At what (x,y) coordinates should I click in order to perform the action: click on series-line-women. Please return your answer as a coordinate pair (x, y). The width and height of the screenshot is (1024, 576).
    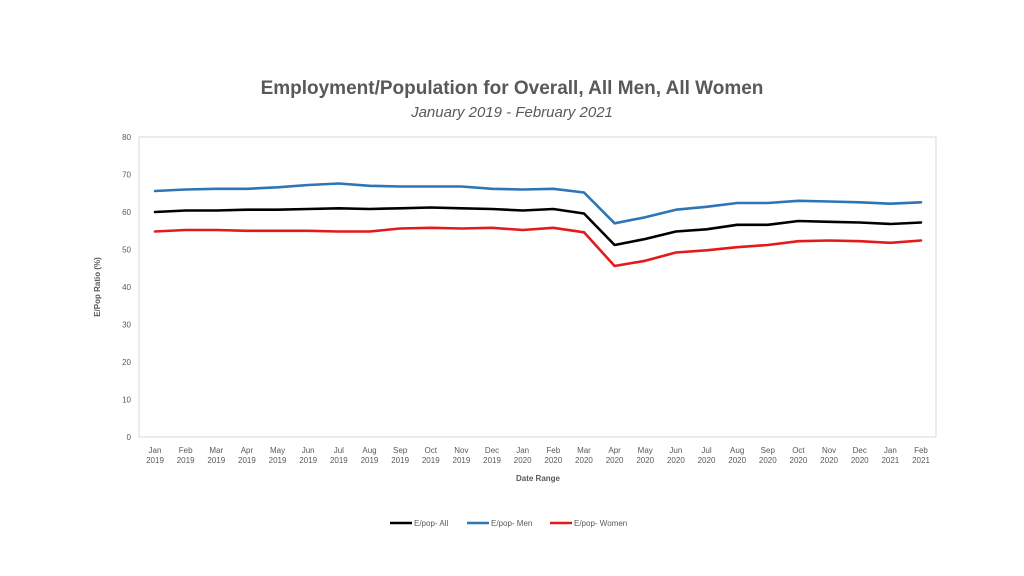
    Looking at the image, I should click on (538, 247).